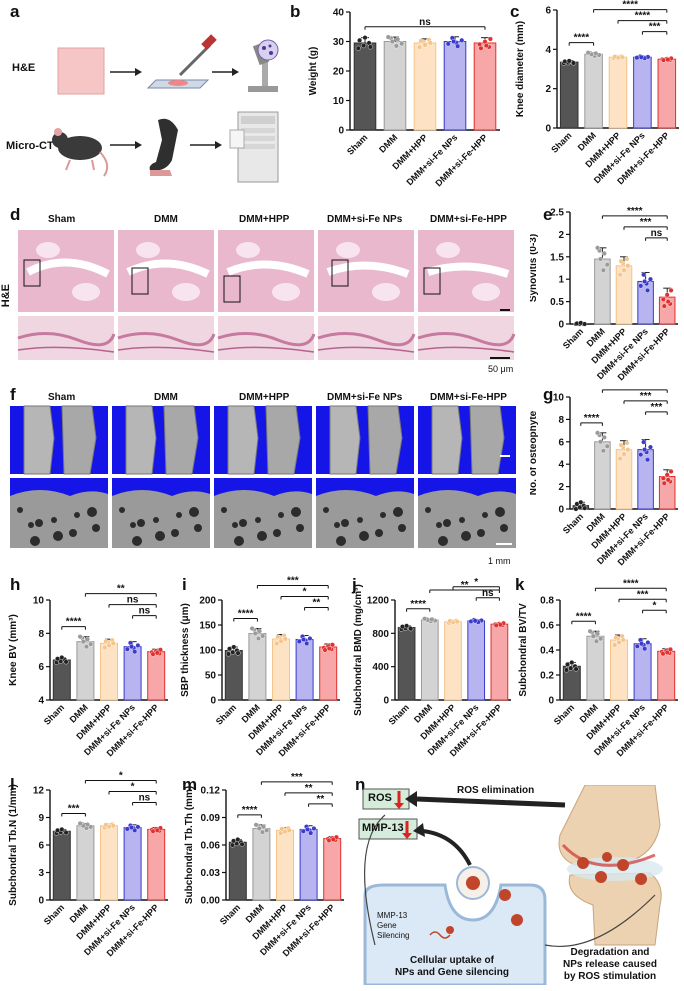 The width and height of the screenshot is (684, 991). I want to click on y-tick-label: 10, so click(39, 601).